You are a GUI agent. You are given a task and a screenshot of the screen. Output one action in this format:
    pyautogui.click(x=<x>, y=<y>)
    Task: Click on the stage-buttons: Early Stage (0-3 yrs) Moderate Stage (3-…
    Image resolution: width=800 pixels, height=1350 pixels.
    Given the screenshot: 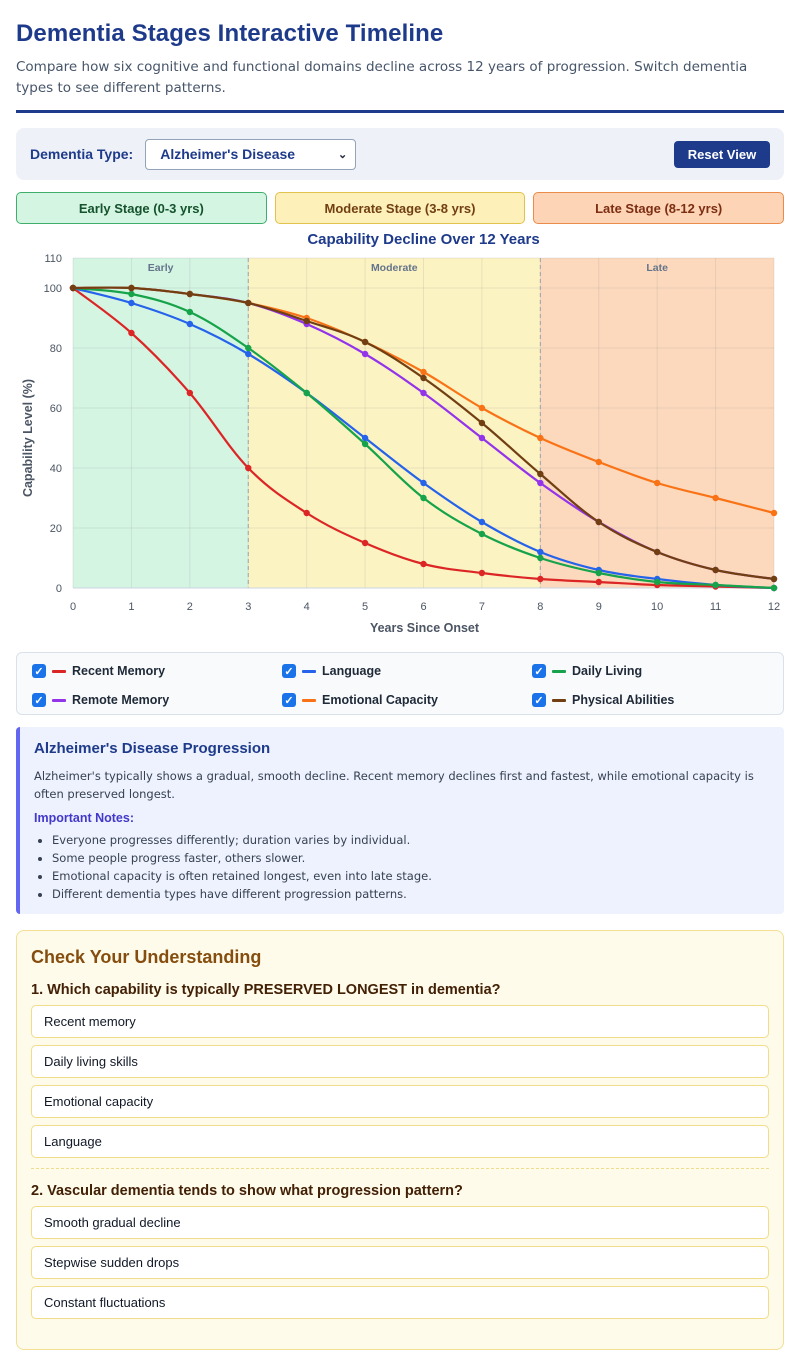 What is the action you would take?
    pyautogui.click(x=400, y=208)
    